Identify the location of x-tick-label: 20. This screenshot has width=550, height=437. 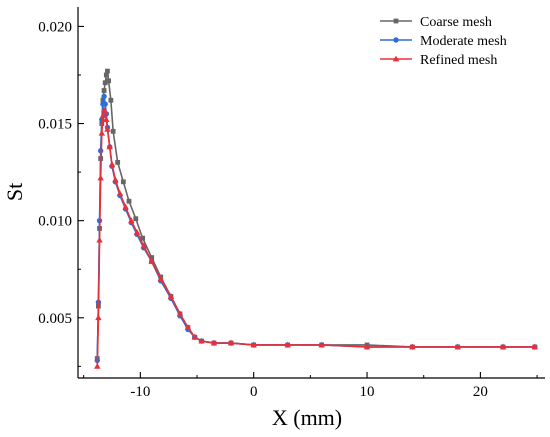
(480, 392).